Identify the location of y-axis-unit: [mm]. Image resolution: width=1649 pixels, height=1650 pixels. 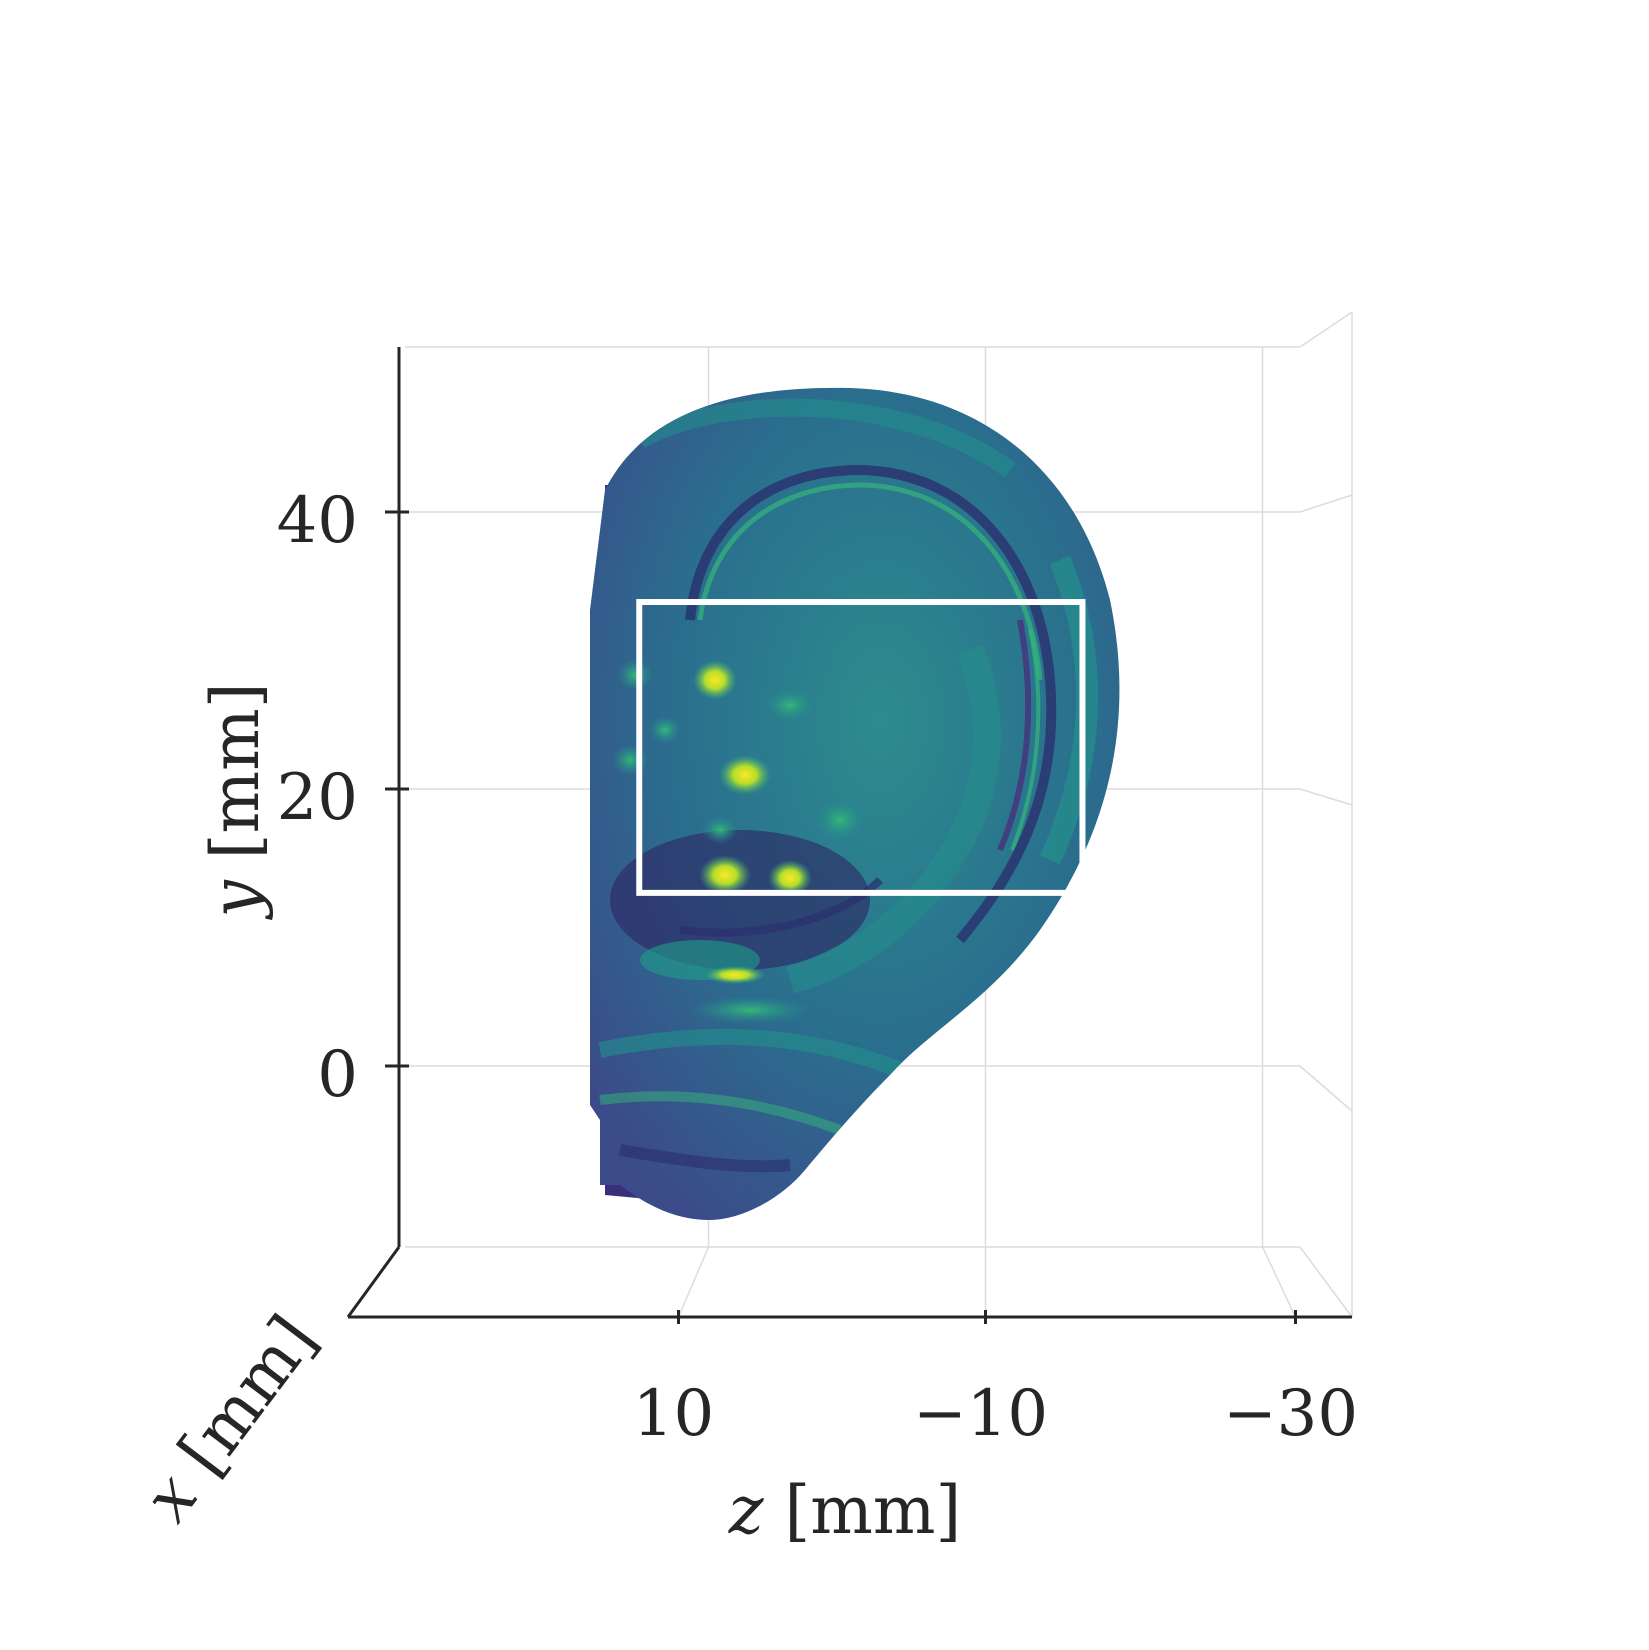
(235, 771).